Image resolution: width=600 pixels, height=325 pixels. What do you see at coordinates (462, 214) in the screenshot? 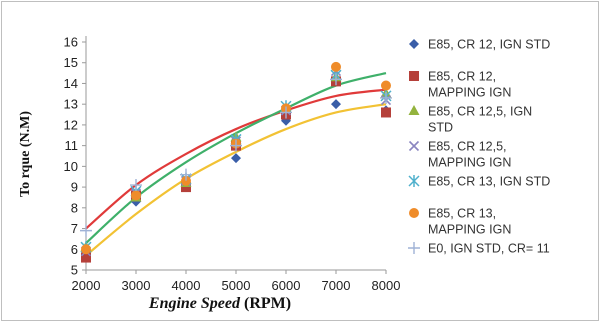
I see `legend-label: E85, CR 13,` at bounding box center [462, 214].